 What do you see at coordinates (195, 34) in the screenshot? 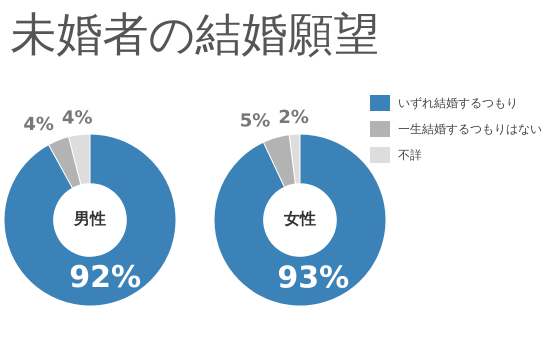
I see `text: 未婚者の結婚願望` at bounding box center [195, 34].